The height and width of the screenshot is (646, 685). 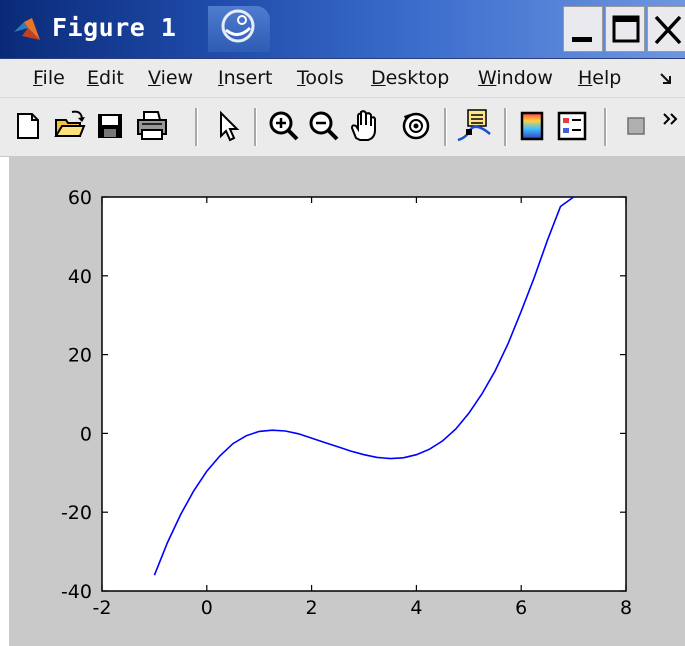 What do you see at coordinates (582, 39) in the screenshot?
I see `minimize-icon` at bounding box center [582, 39].